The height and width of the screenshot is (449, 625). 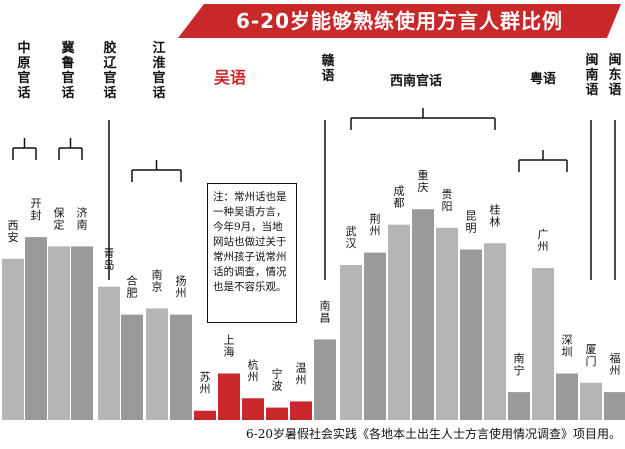 I want to click on bar-南昌, so click(x=325, y=379).